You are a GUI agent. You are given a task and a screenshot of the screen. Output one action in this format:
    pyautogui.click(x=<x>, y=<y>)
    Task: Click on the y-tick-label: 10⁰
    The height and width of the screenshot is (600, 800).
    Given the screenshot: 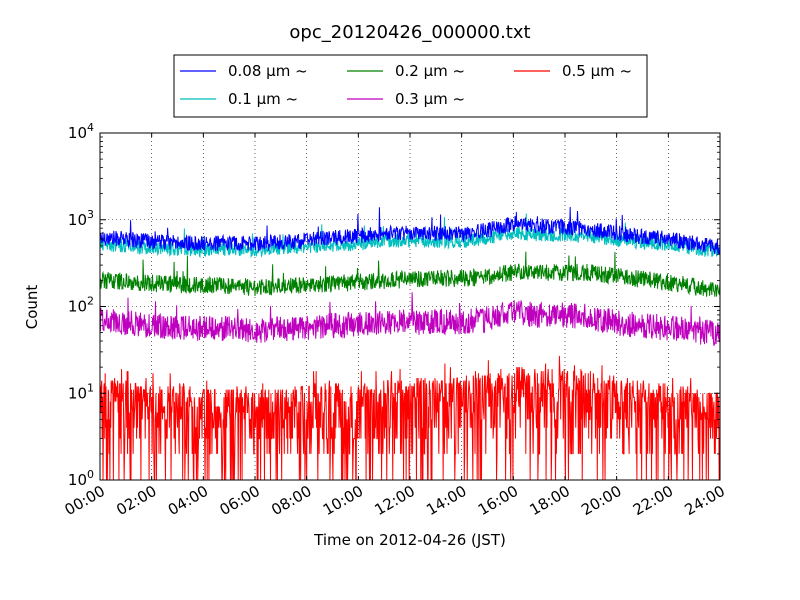 What is the action you would take?
    pyautogui.click(x=81, y=478)
    